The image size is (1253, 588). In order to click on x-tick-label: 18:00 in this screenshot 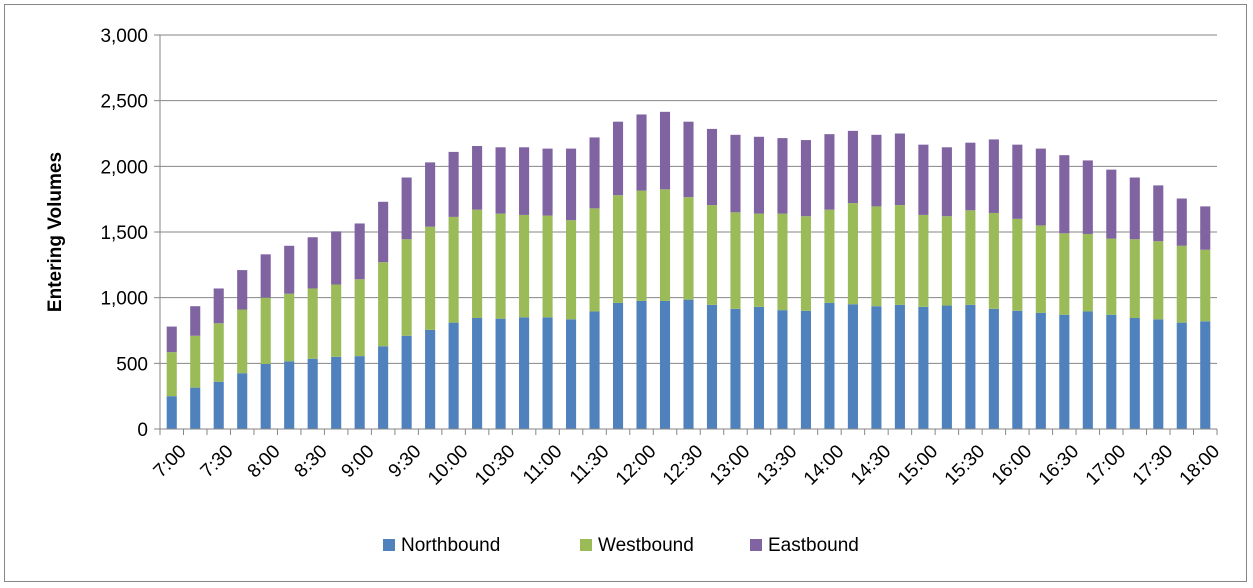, I will do `click(1200, 465)`.